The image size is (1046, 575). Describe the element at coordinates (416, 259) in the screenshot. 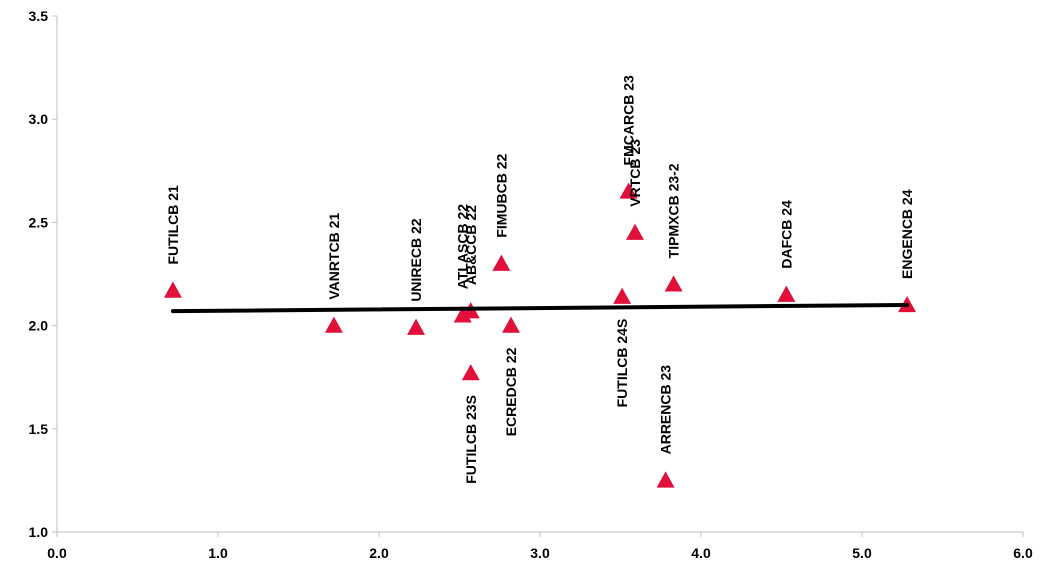

I see `data-point-label: UNIRECB 22` at that location.